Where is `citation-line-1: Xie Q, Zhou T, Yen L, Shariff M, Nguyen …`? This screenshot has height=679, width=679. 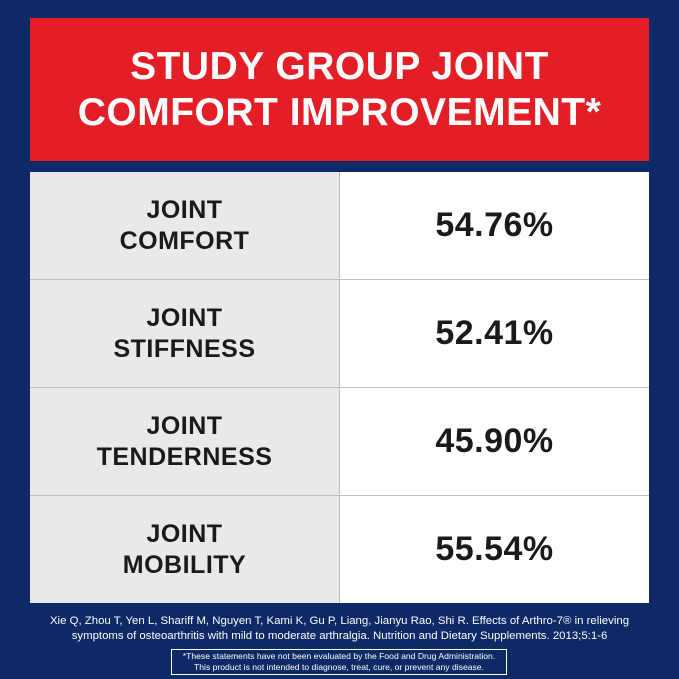 citation-line-1: Xie Q, Zhou T, Yen L, Shariff M, Nguyen … is located at coordinates (339, 621).